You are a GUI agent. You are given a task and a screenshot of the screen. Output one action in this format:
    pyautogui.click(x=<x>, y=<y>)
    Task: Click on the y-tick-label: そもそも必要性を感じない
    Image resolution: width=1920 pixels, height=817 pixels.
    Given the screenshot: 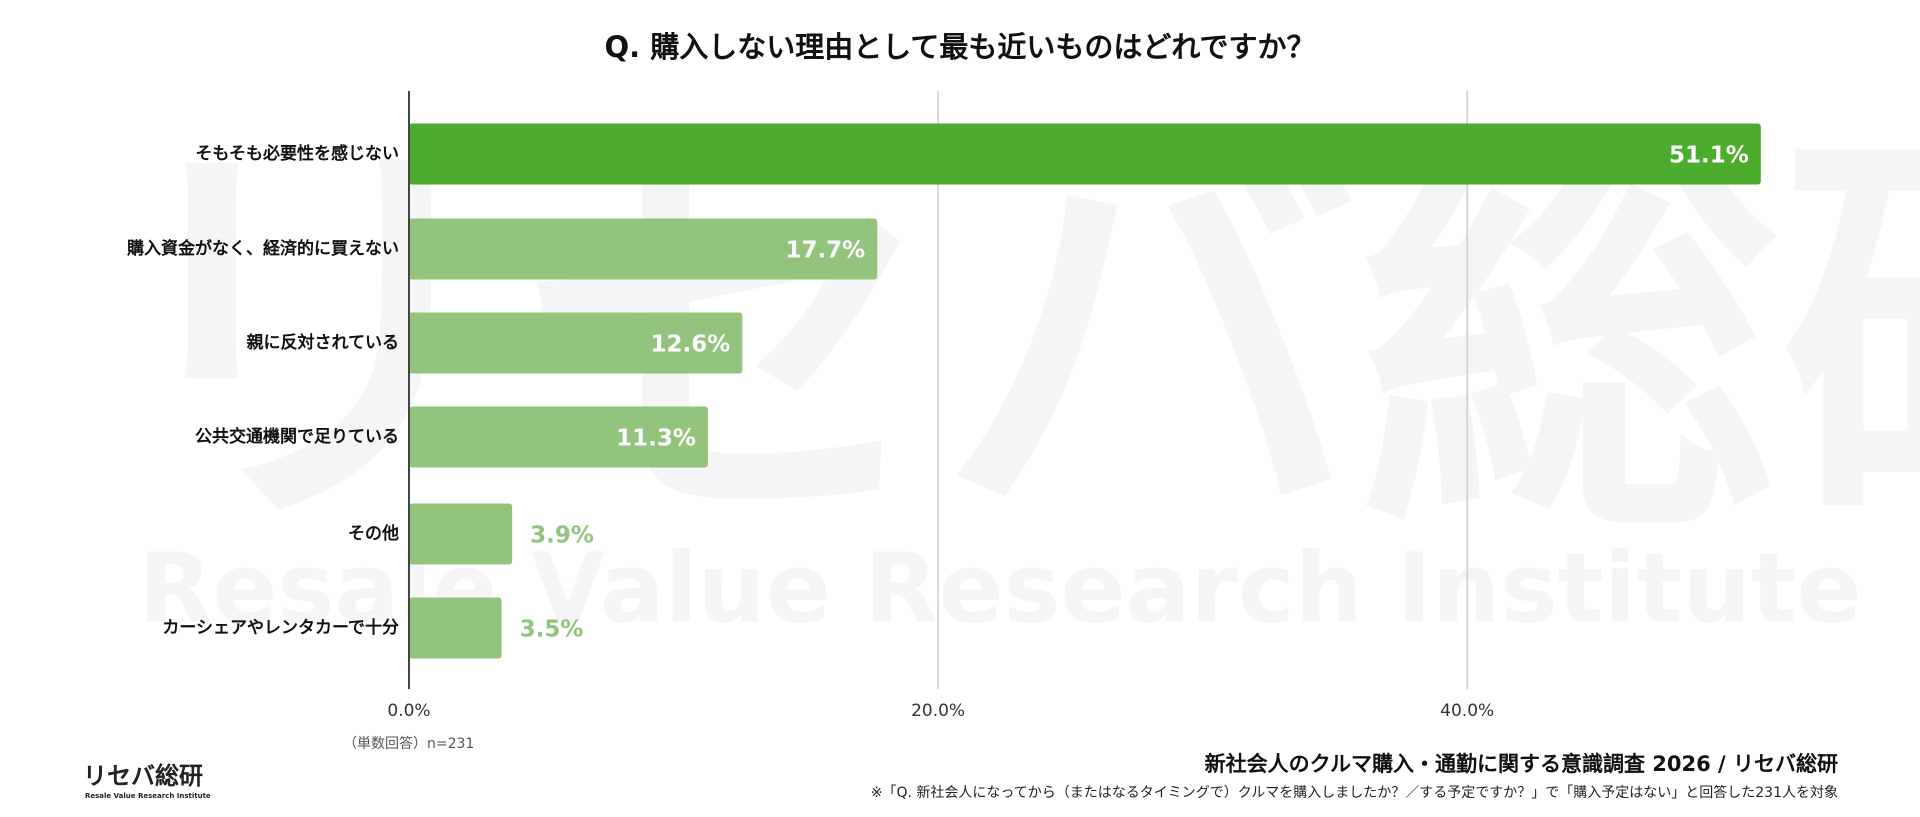 What is the action you would take?
    pyautogui.click(x=297, y=153)
    